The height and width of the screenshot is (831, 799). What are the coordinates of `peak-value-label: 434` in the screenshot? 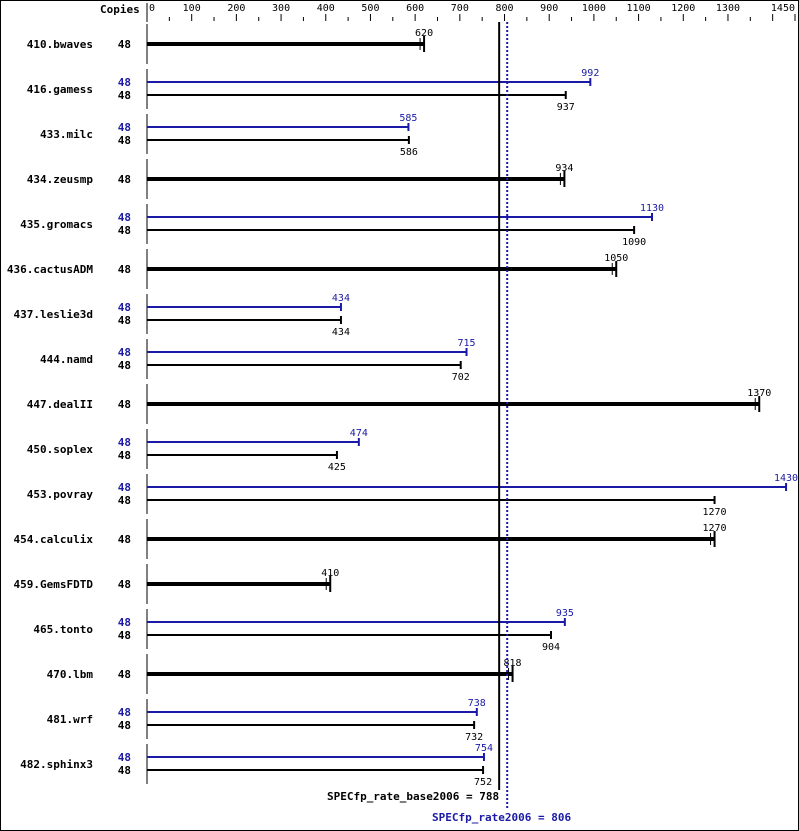 It's located at (341, 298).